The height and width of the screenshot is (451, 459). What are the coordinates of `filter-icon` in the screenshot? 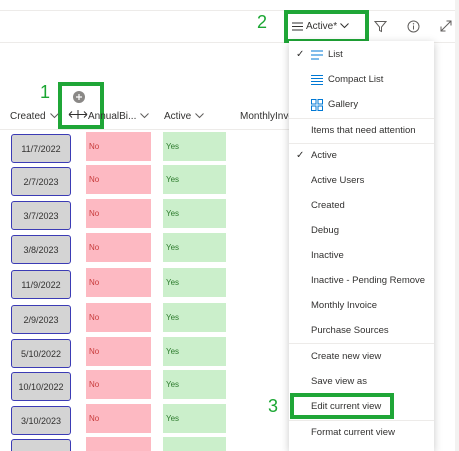 It's located at (380, 26).